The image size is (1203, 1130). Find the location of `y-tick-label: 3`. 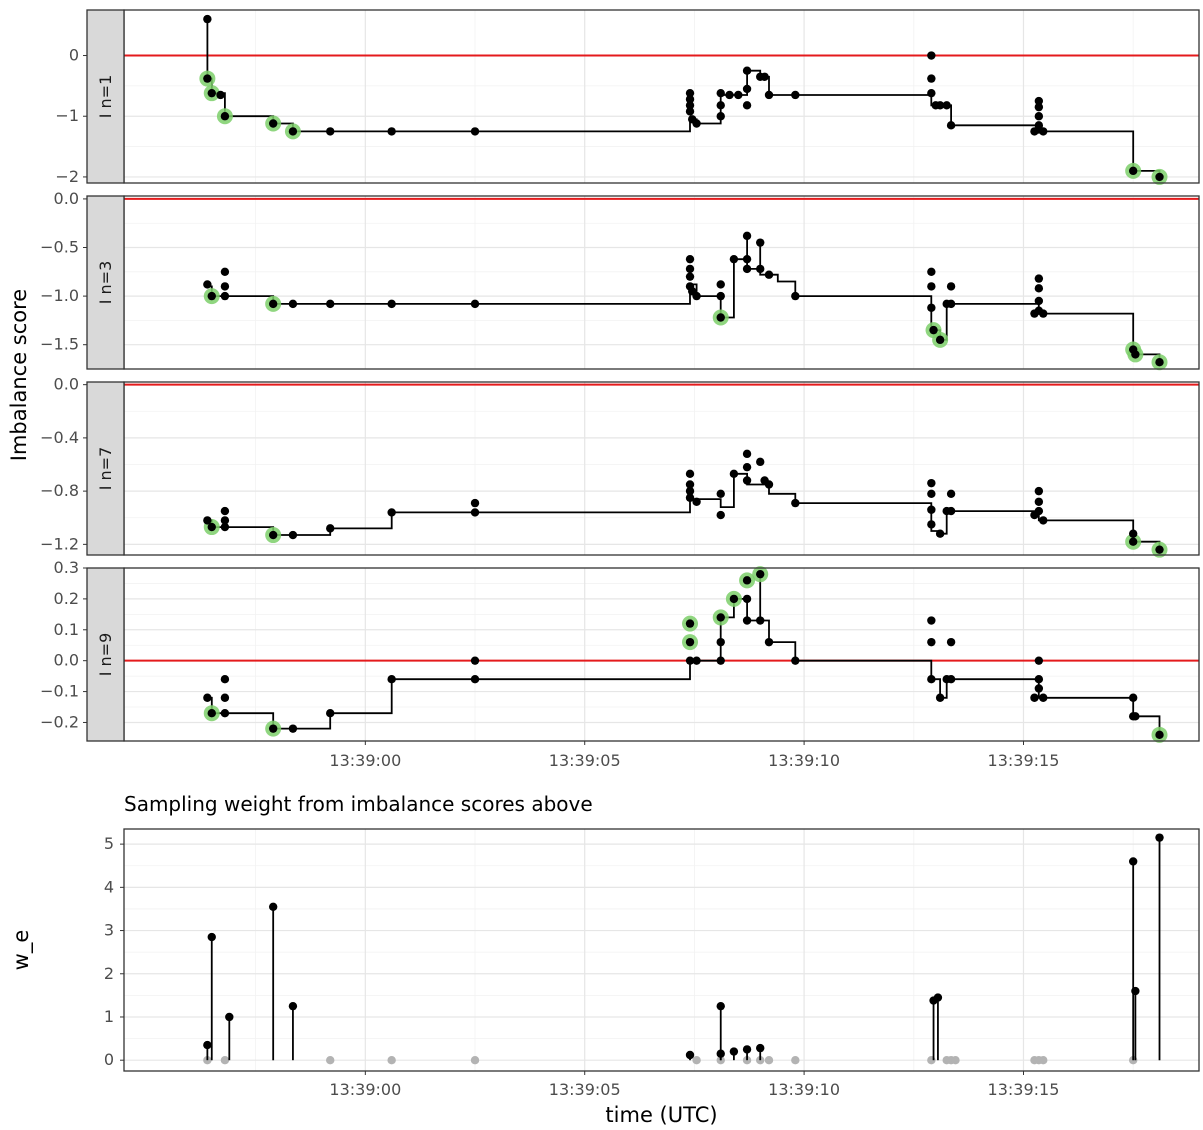

y-tick-label: 3 is located at coordinates (109, 930).